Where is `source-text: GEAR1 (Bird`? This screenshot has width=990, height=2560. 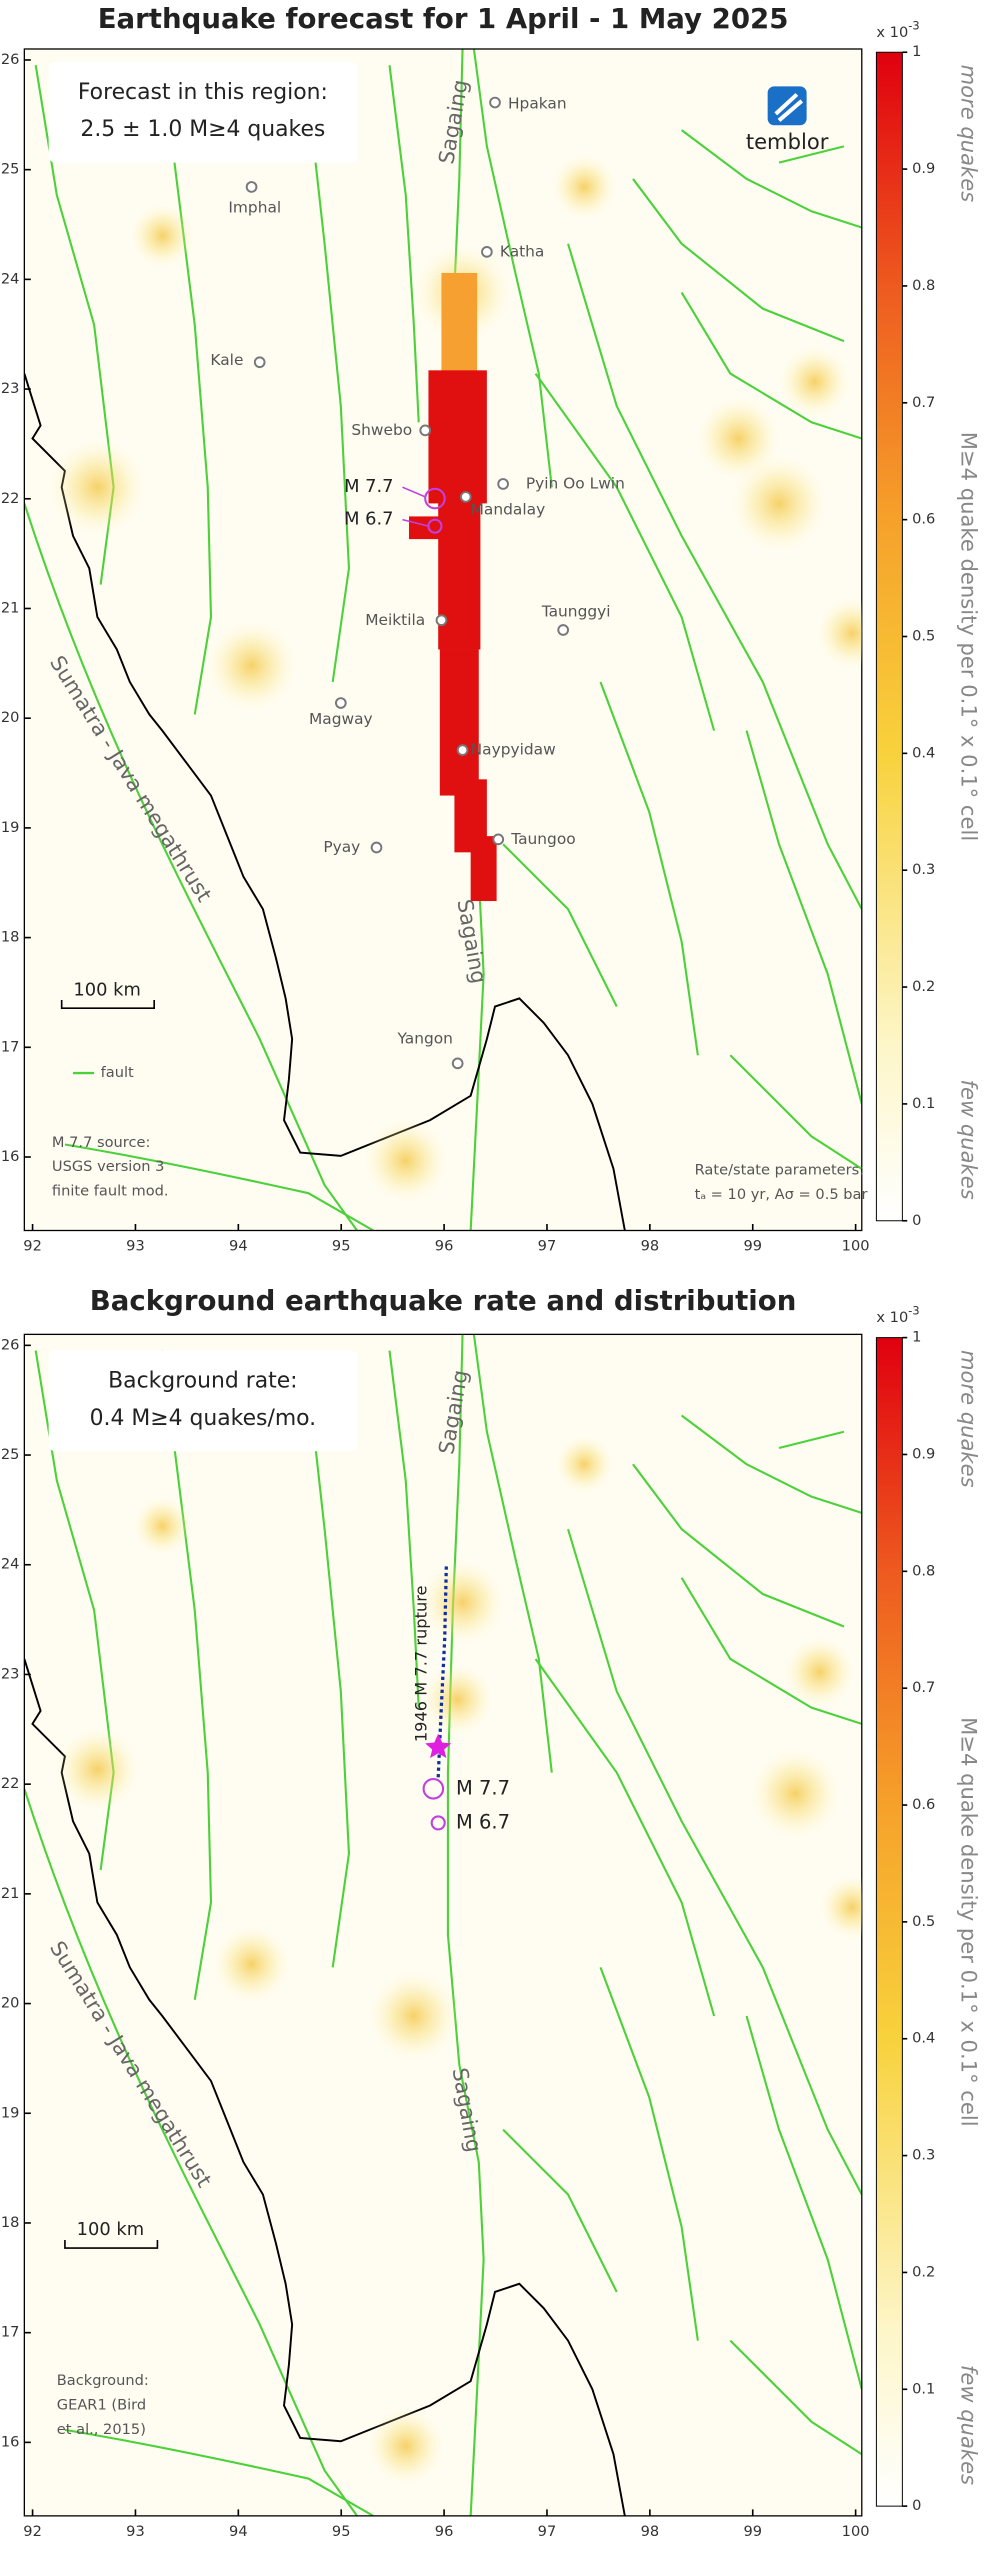
source-text: GEAR1 (Bird is located at coordinates (101, 2405).